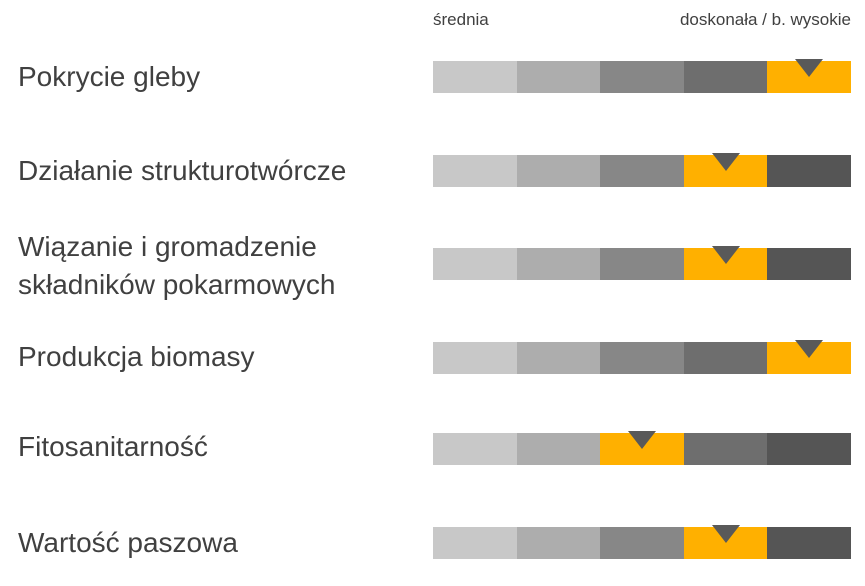 This screenshot has height=586, width=865. What do you see at coordinates (765, 19) in the screenshot?
I see `scale-high-label: doskonała / b. wysokie` at bounding box center [765, 19].